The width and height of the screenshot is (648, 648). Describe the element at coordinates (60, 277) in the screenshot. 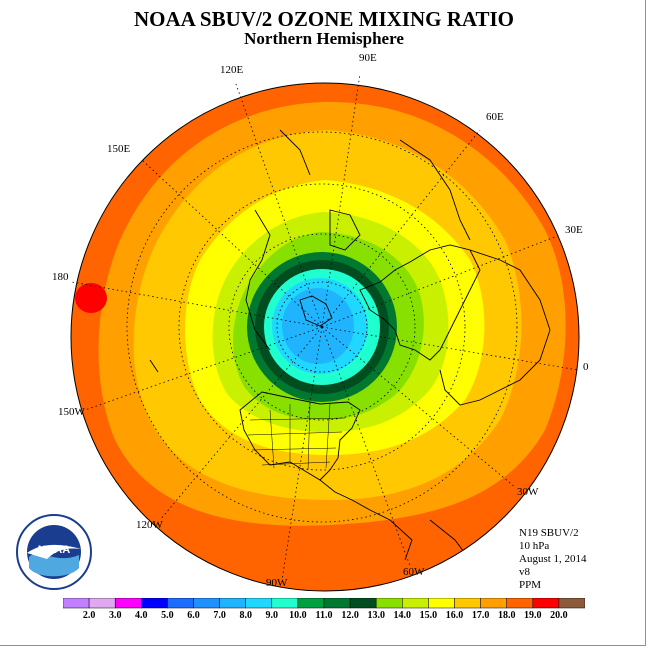

I see `lon-label-180: 180` at that location.